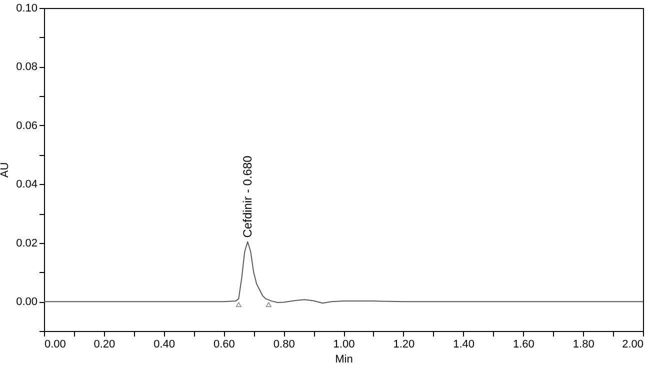  Describe the element at coordinates (224, 344) in the screenshot. I see `x-tick-label: 0.60` at that location.